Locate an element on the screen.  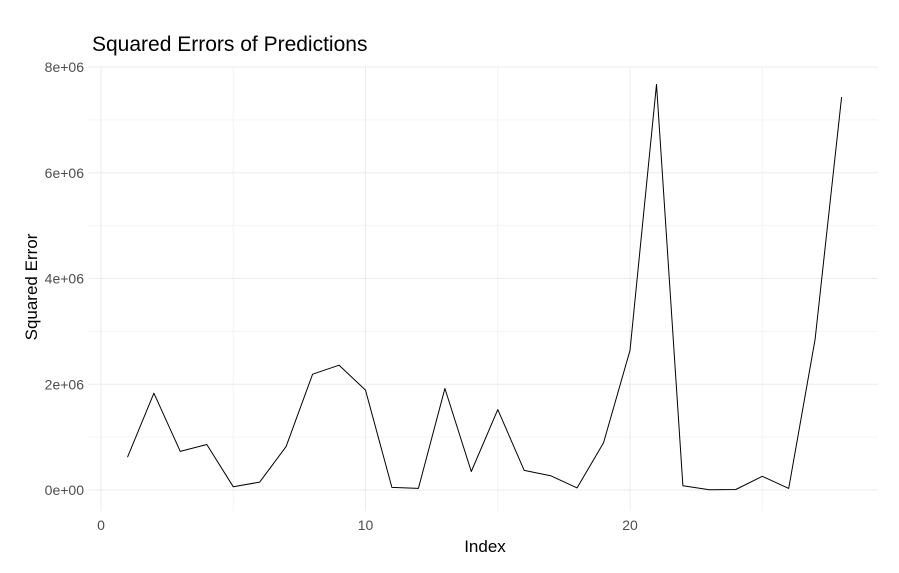
y-tick-label: 6e+06 is located at coordinates (65, 173).